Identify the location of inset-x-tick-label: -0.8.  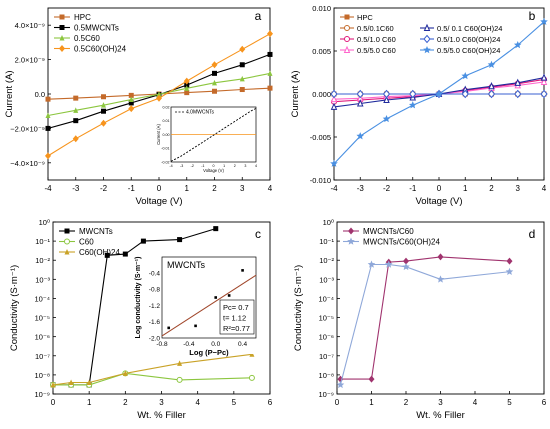
(162, 344).